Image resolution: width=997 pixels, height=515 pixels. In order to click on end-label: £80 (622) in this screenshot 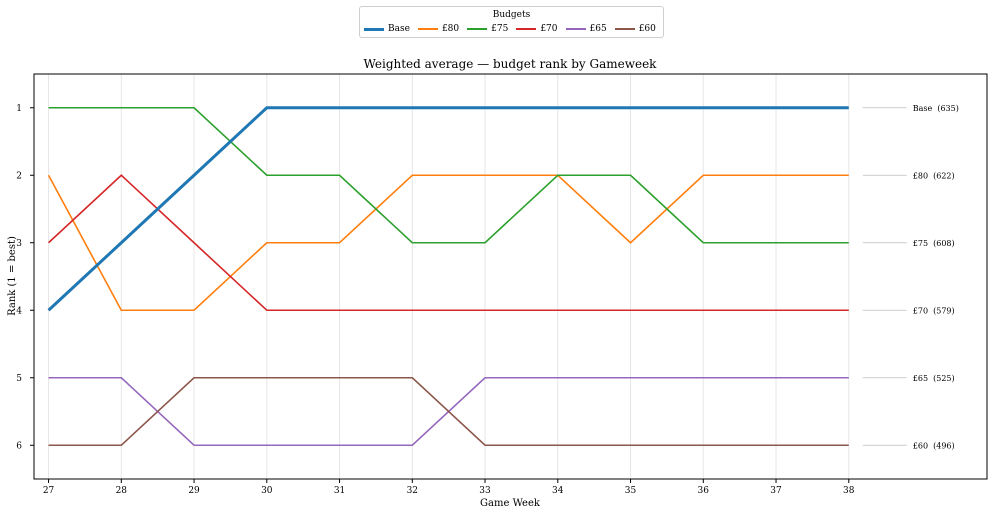, I will do `click(934, 175)`.